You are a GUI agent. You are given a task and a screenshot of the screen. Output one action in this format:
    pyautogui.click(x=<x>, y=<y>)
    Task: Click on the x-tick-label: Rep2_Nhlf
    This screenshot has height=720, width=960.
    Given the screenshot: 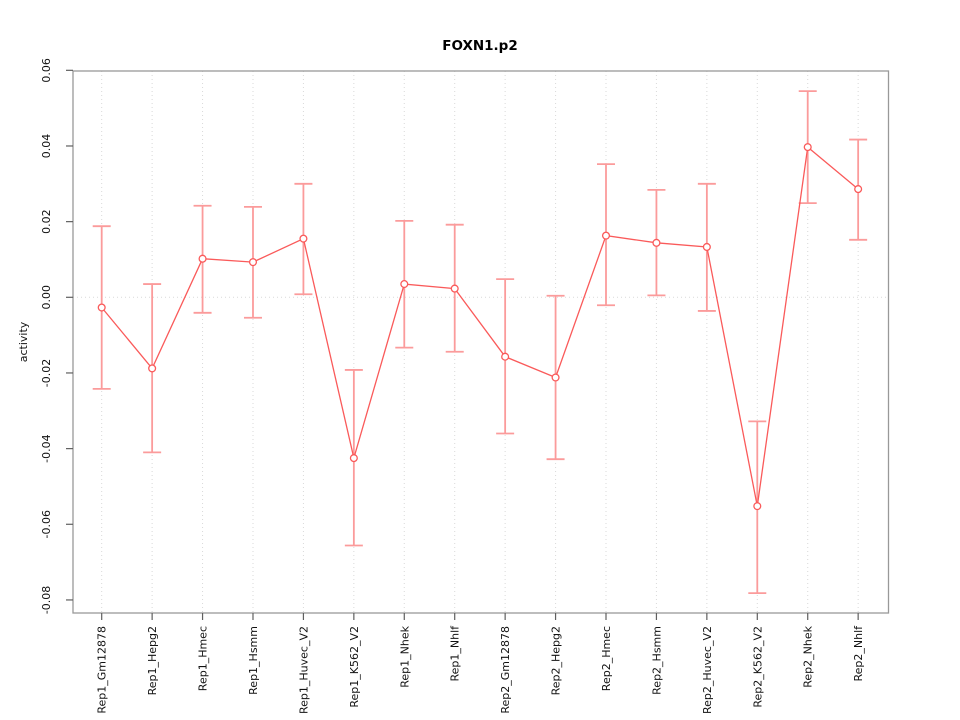 What is the action you would take?
    pyautogui.click(x=858, y=653)
    